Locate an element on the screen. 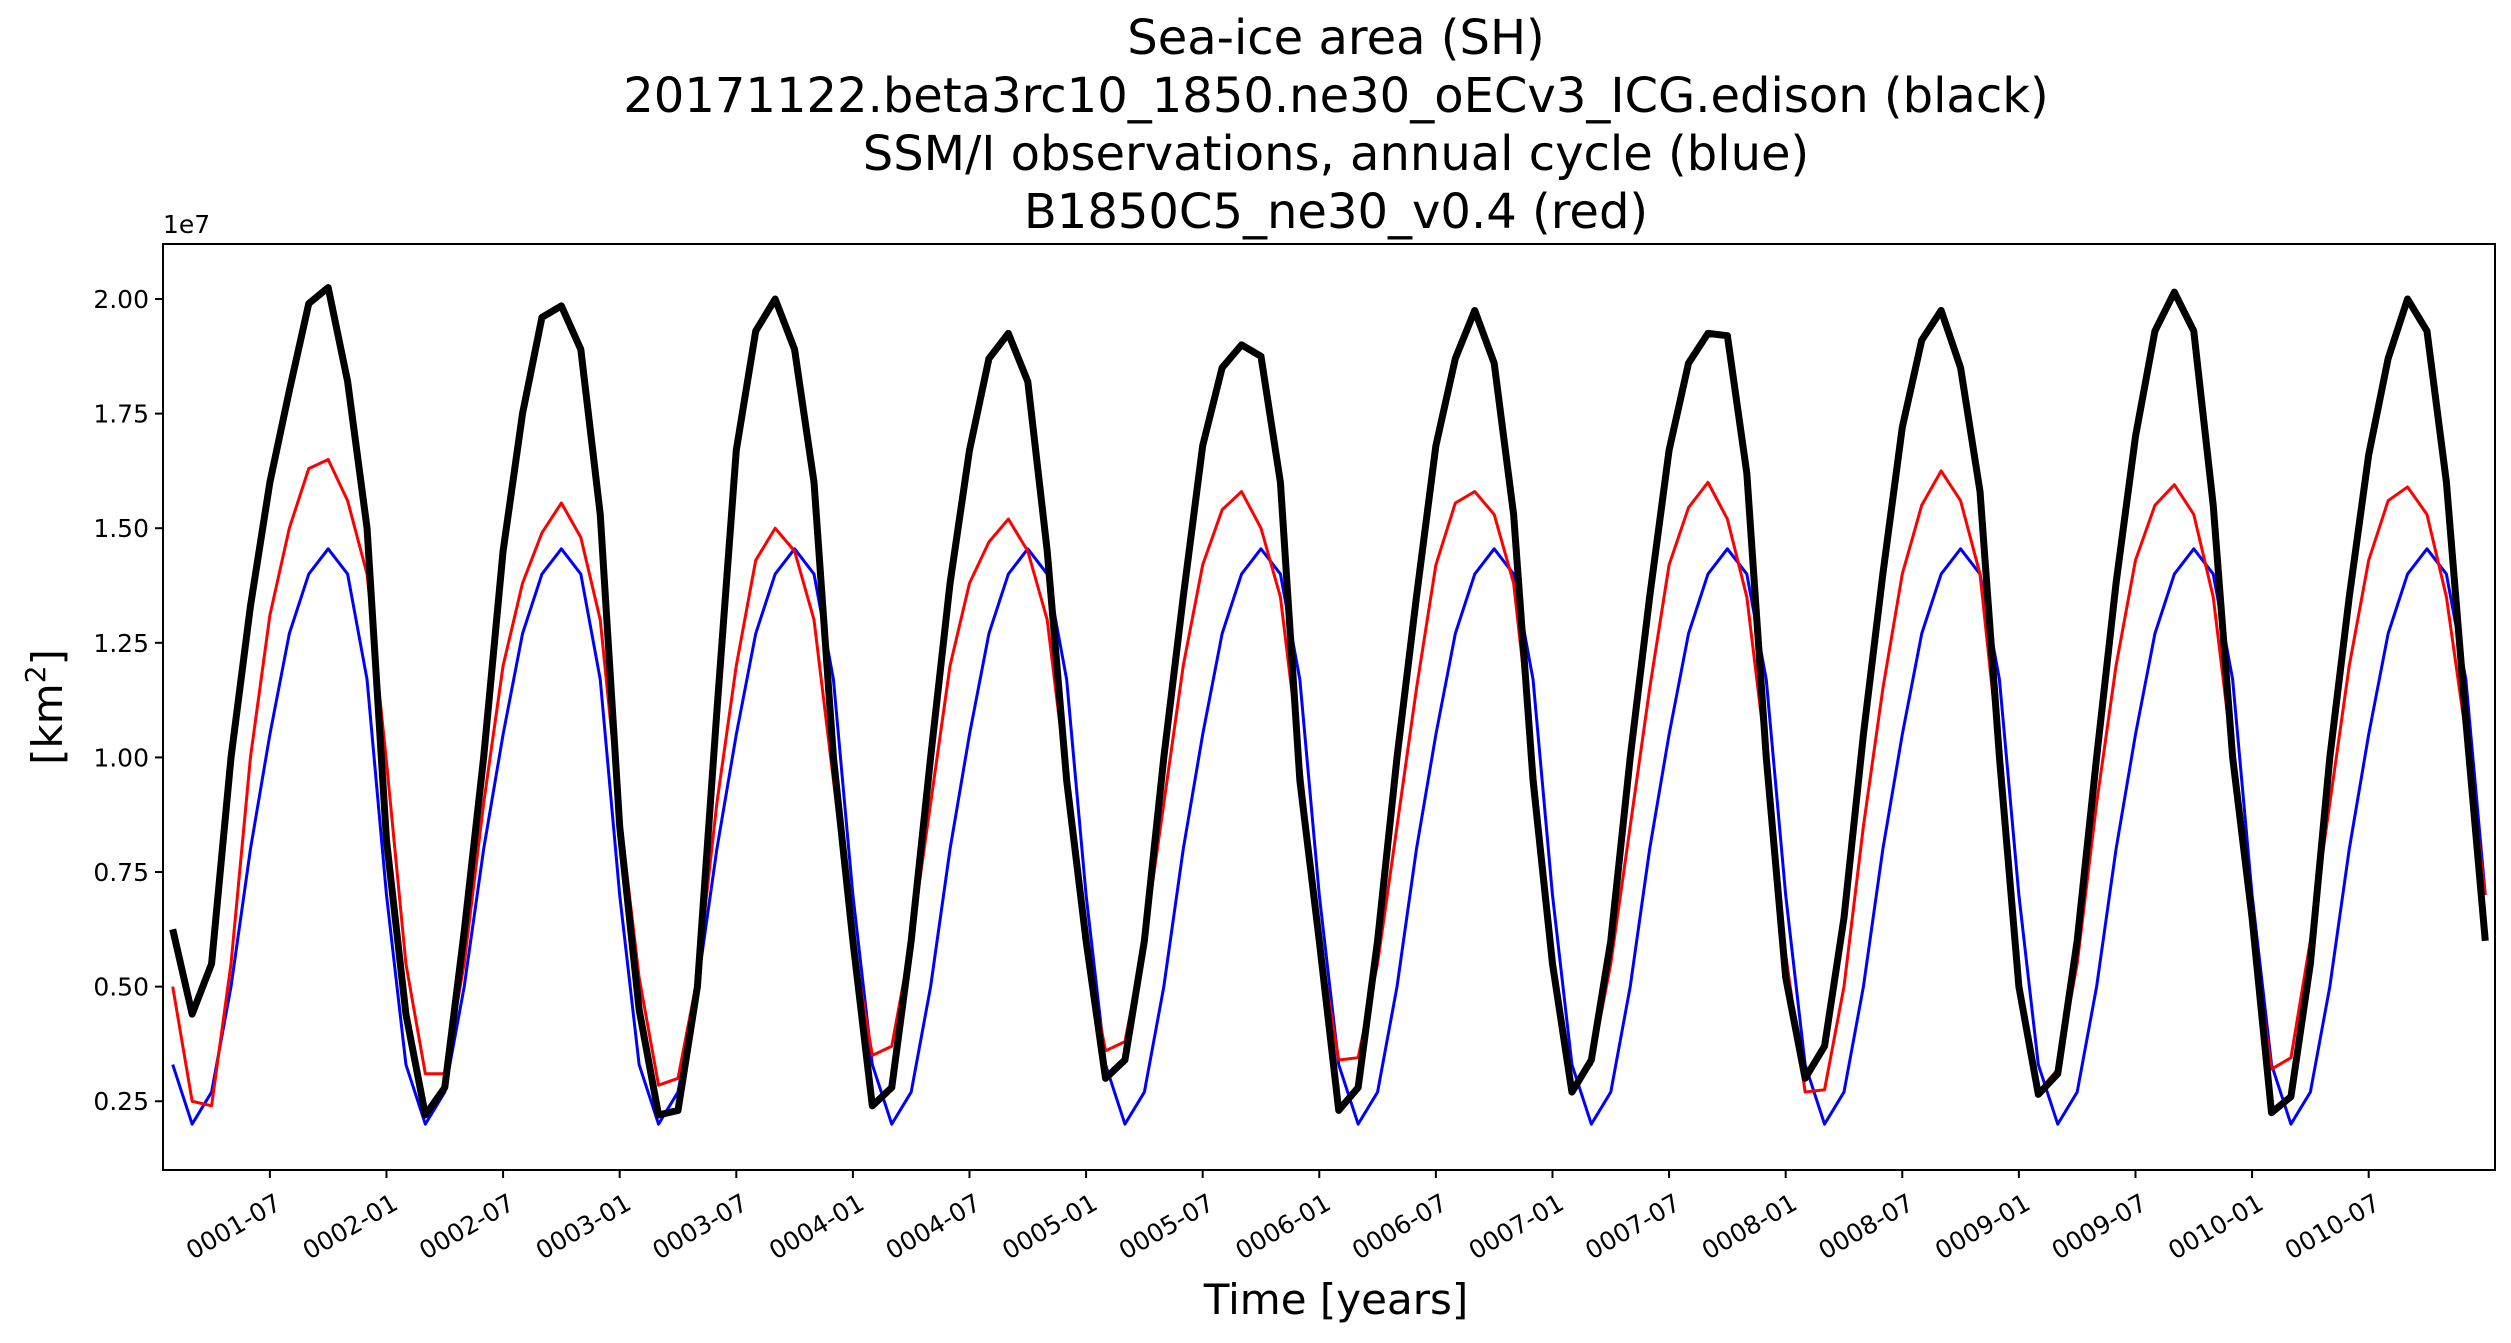  x-tick-label: 0008-01 is located at coordinates (1749, 1226).